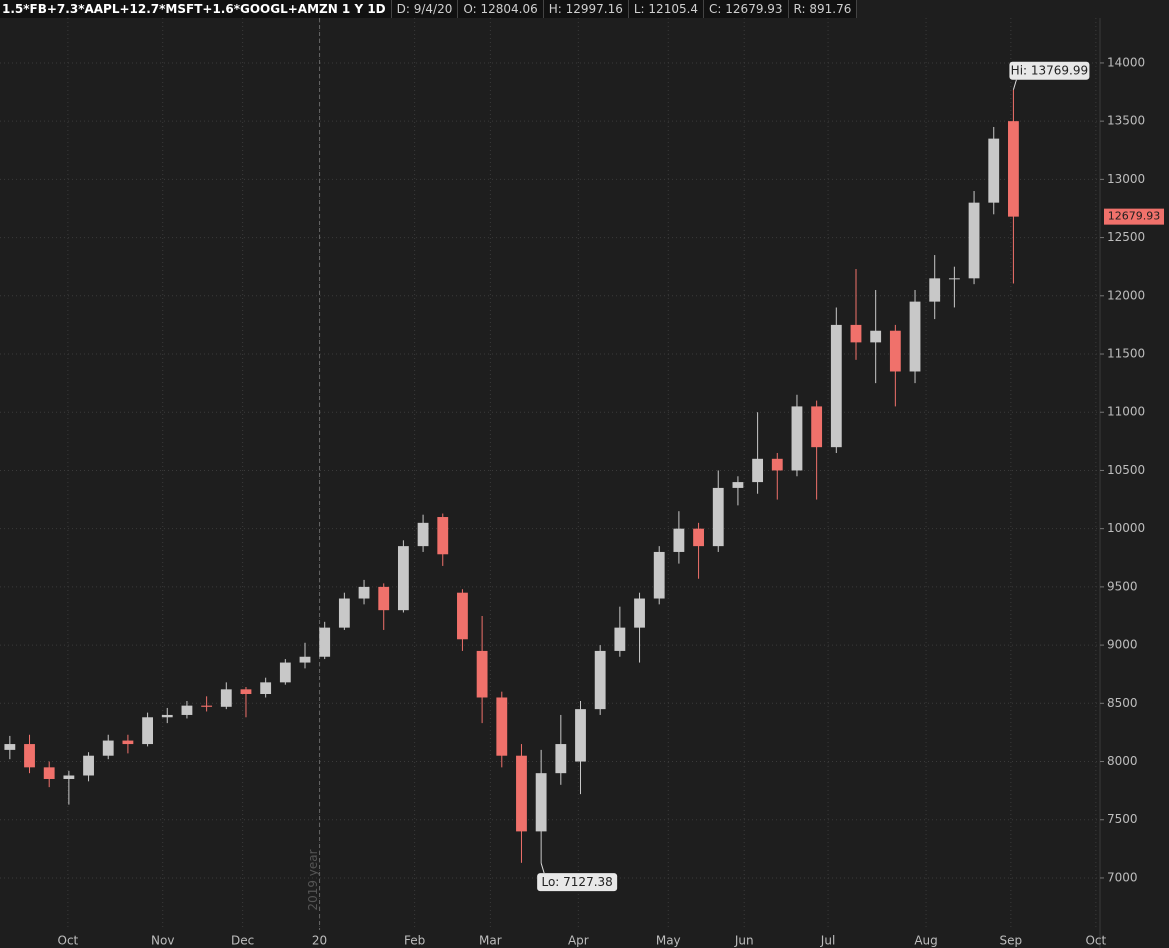  What do you see at coordinates (313, 879) in the screenshot?
I see `year-label: 2019 year` at bounding box center [313, 879].